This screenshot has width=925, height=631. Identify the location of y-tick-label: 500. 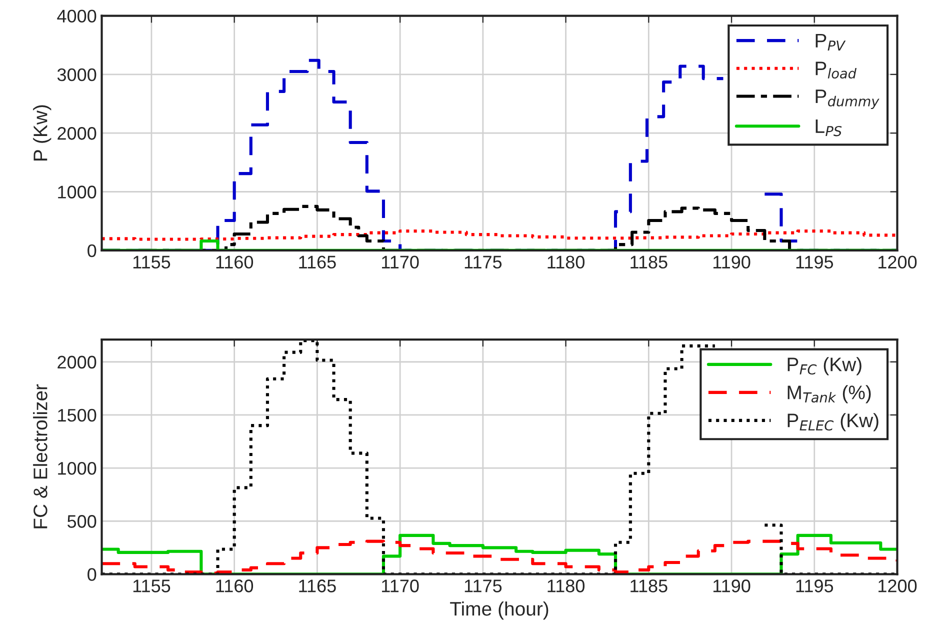
(81, 521).